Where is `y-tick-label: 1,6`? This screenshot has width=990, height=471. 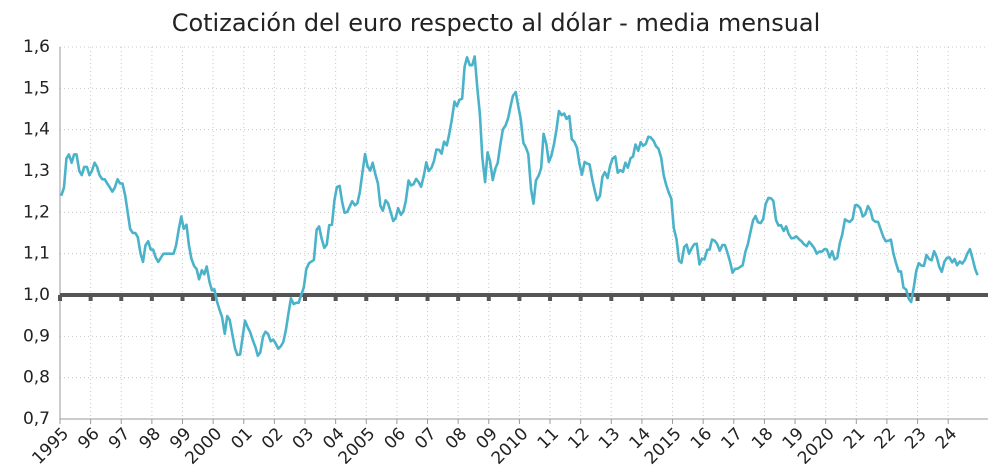
y-tick-label: 1,6 is located at coordinates (36, 47).